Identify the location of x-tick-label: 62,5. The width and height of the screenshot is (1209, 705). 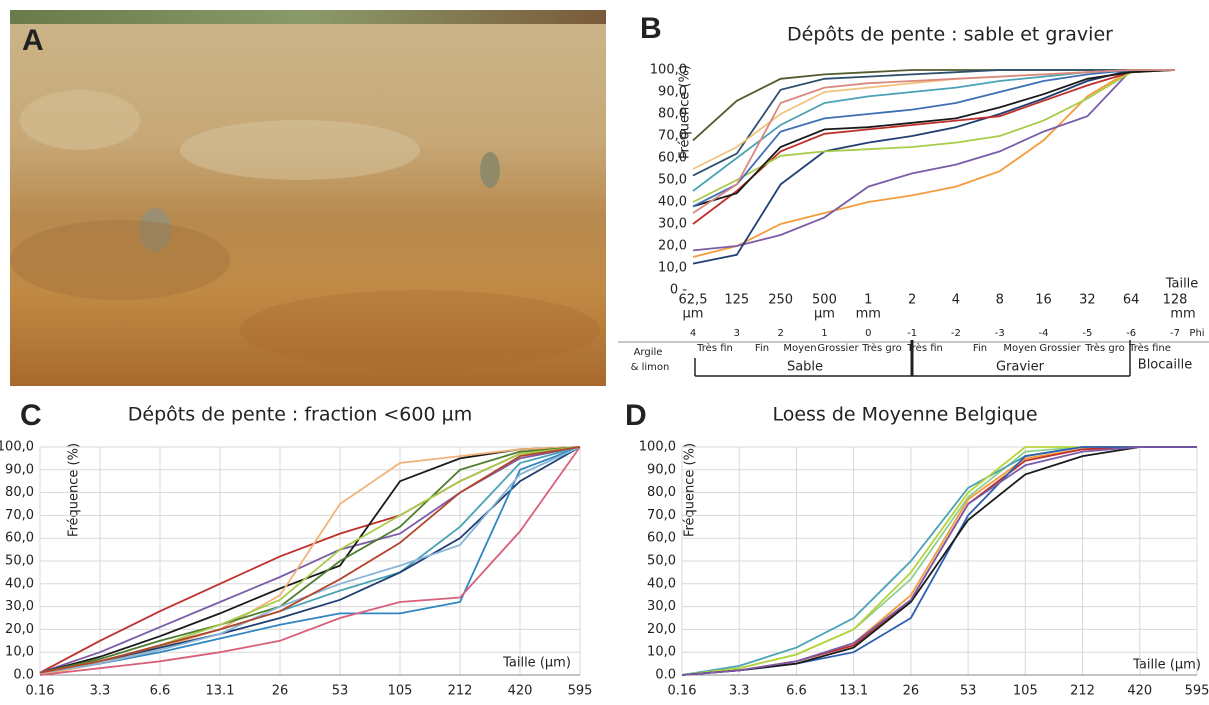
(693, 300).